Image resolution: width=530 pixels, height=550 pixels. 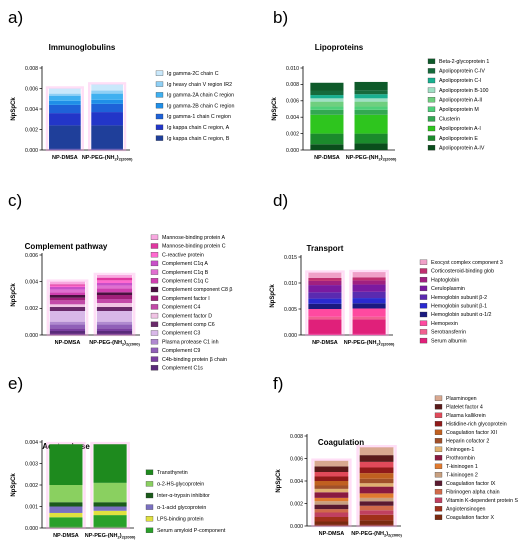 What do you see at coordinates (449, 341) in the screenshot?
I see `legend-label: Serum albumin` at bounding box center [449, 341].